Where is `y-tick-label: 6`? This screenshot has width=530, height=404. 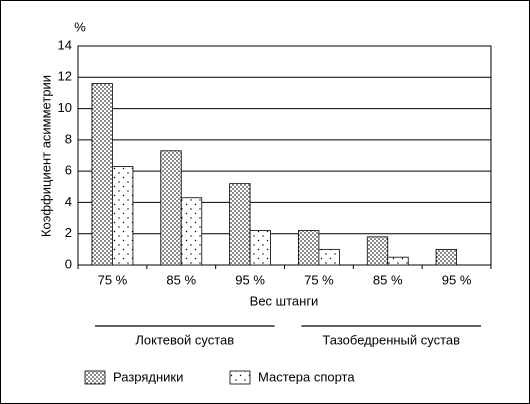 y-tick-label: 6 is located at coordinates (68, 170).